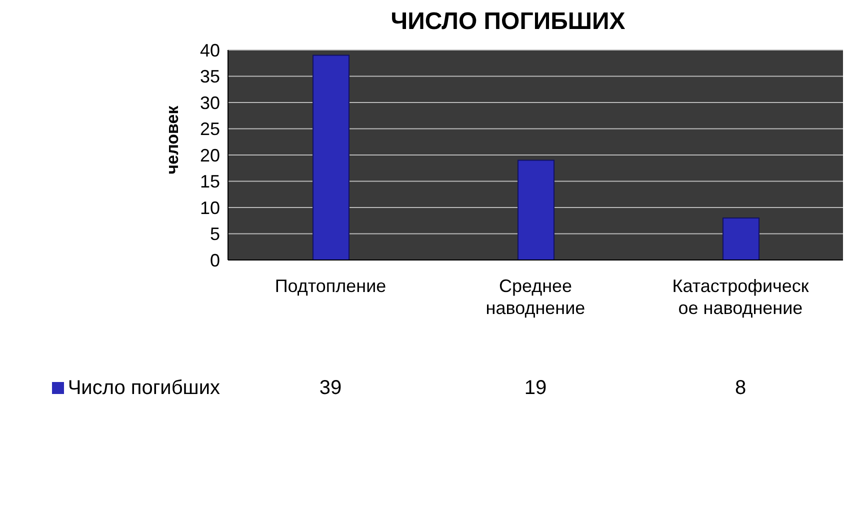 The image size is (868, 511). What do you see at coordinates (210, 208) in the screenshot?
I see `y-tick-label: 10` at bounding box center [210, 208].